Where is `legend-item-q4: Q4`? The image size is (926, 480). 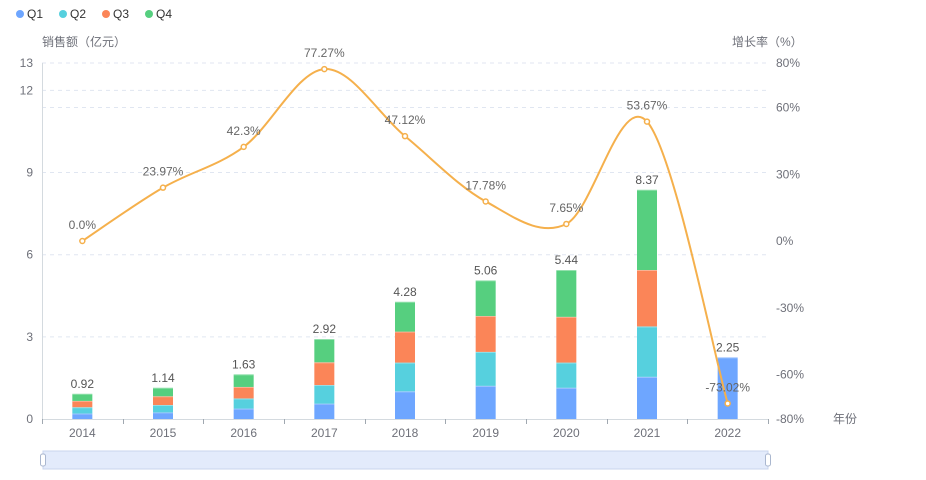 legend-item-q4: Q4 is located at coordinates (158, 14).